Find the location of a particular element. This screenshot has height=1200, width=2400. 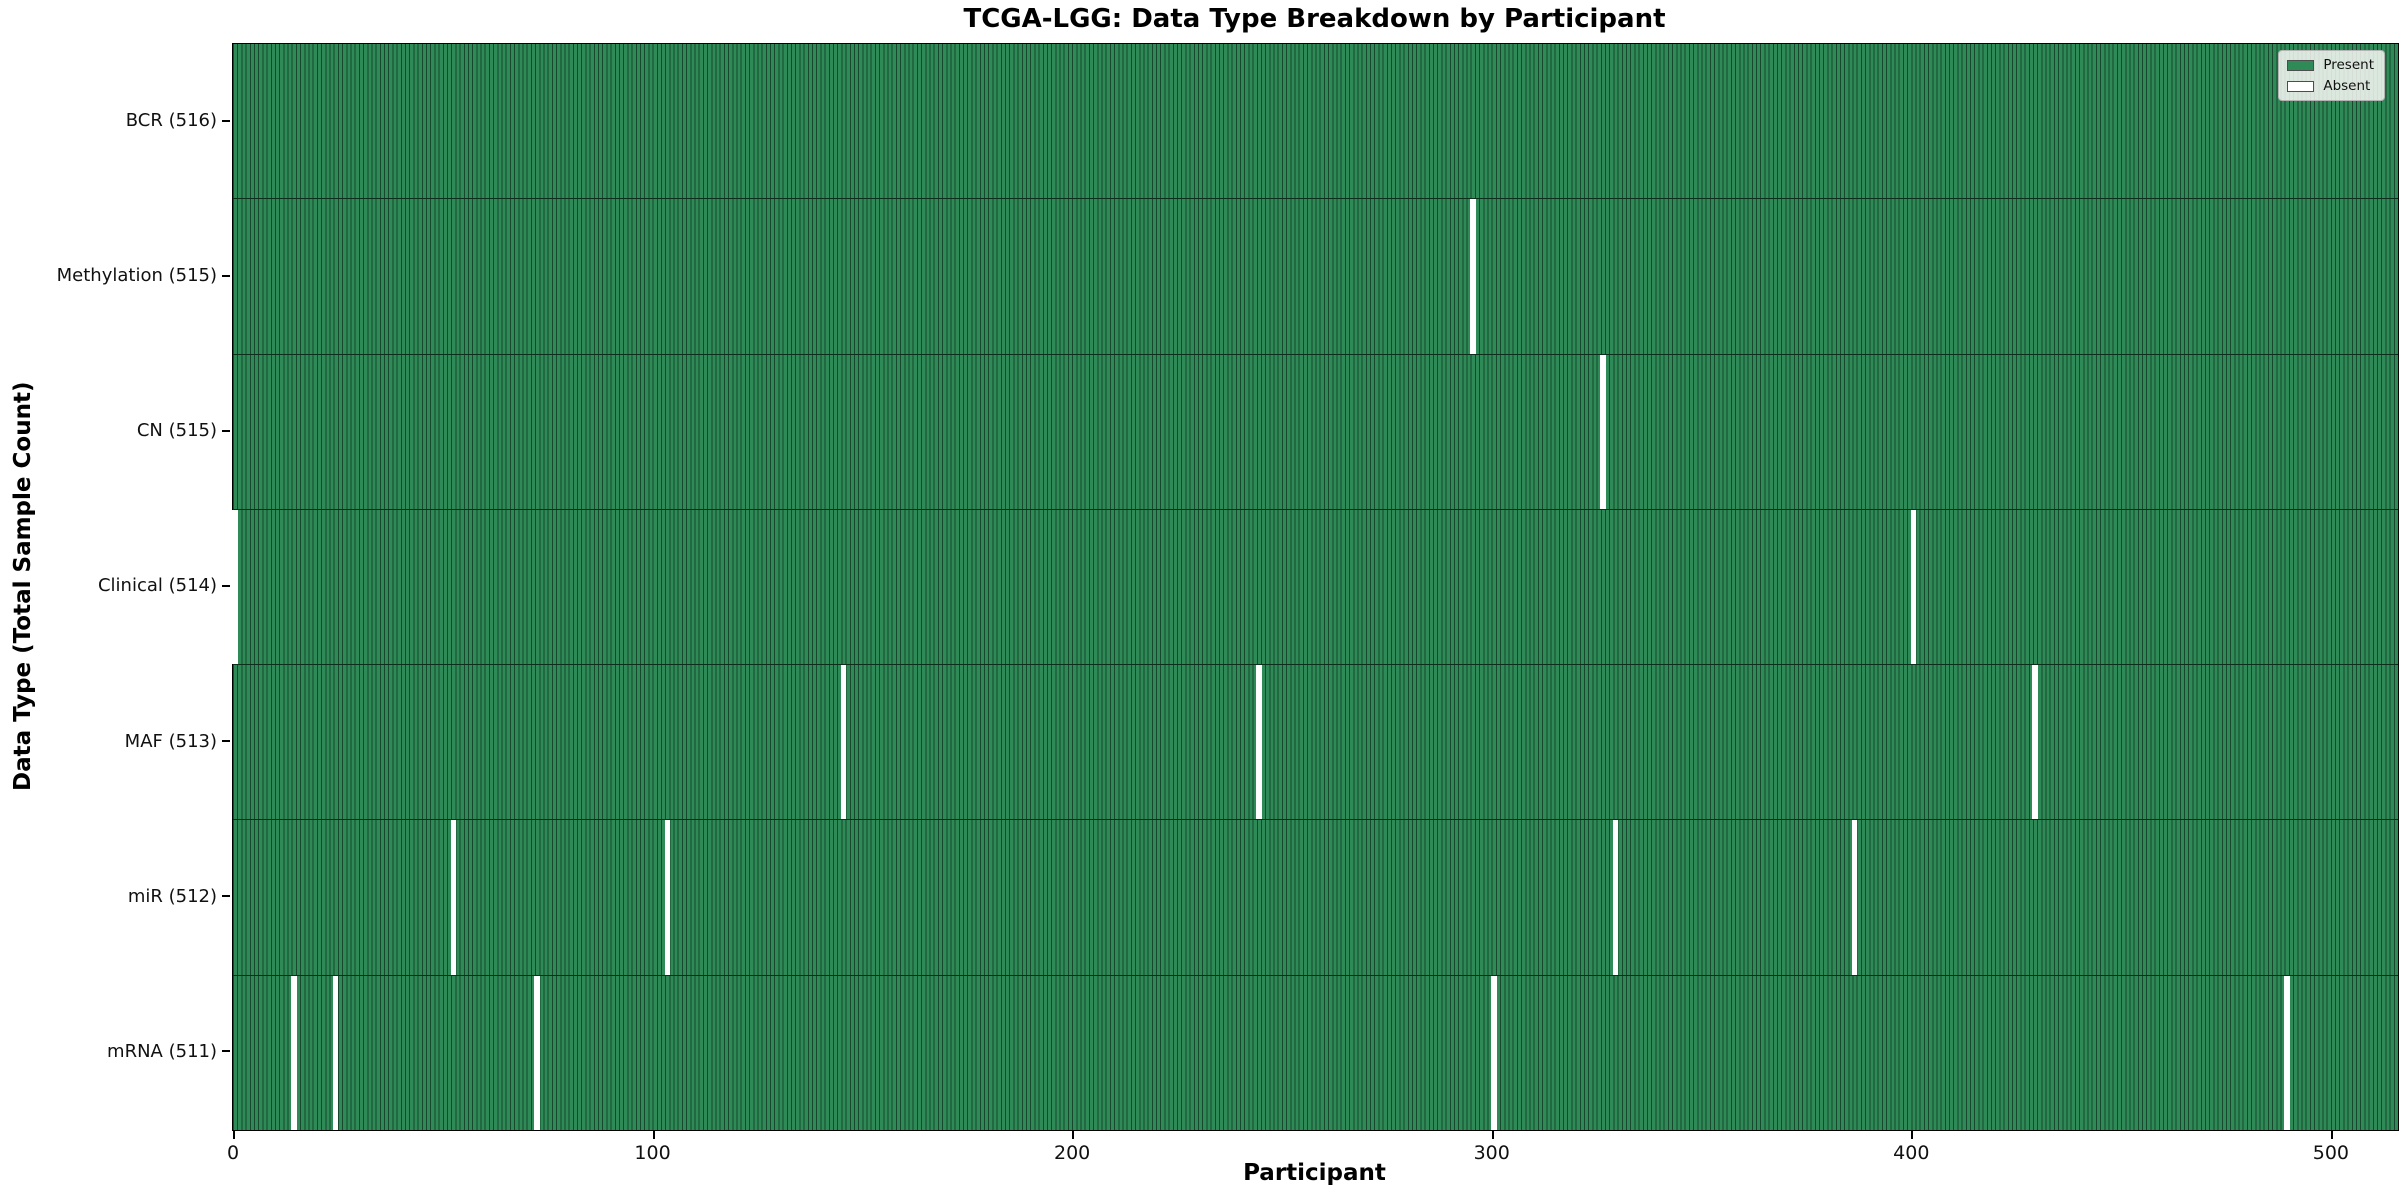

y-tick-label: CN (515) is located at coordinates (176, 431).